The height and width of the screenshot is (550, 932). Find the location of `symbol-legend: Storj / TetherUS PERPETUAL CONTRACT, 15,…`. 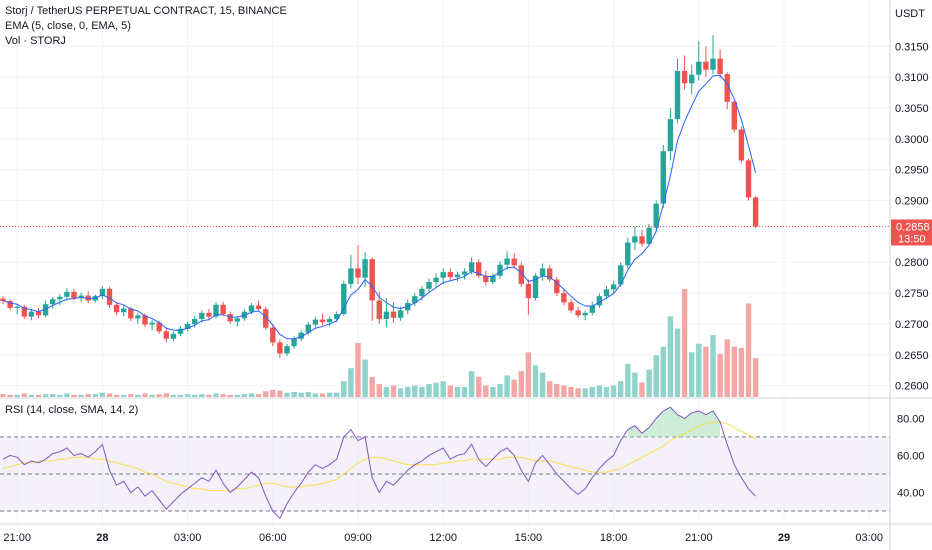

symbol-legend: Storj / TetherUS PERPETUAL CONTRACT, 15,… is located at coordinates (146, 11).